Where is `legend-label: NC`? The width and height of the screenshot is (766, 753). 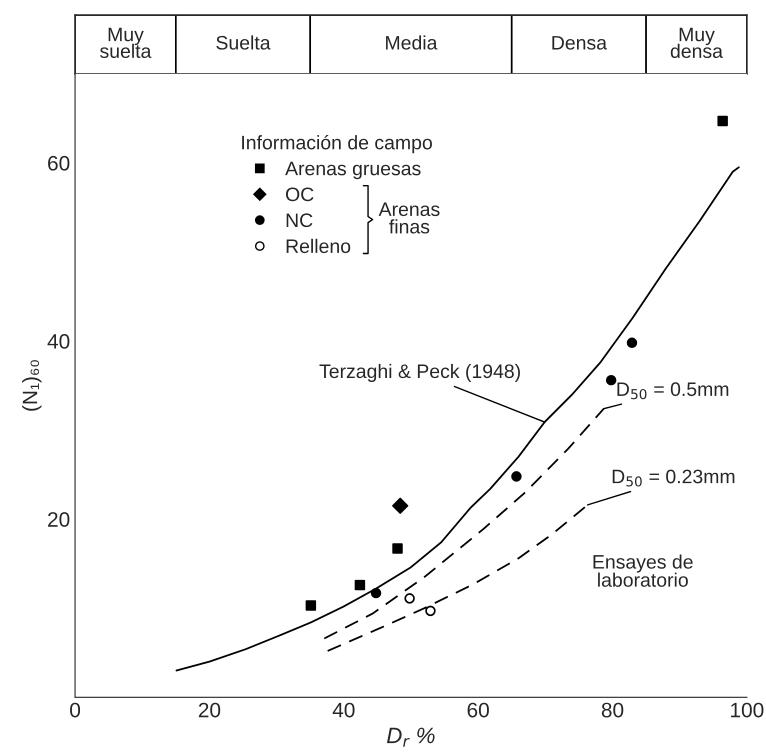
legend-label: NC is located at coordinates (299, 220).